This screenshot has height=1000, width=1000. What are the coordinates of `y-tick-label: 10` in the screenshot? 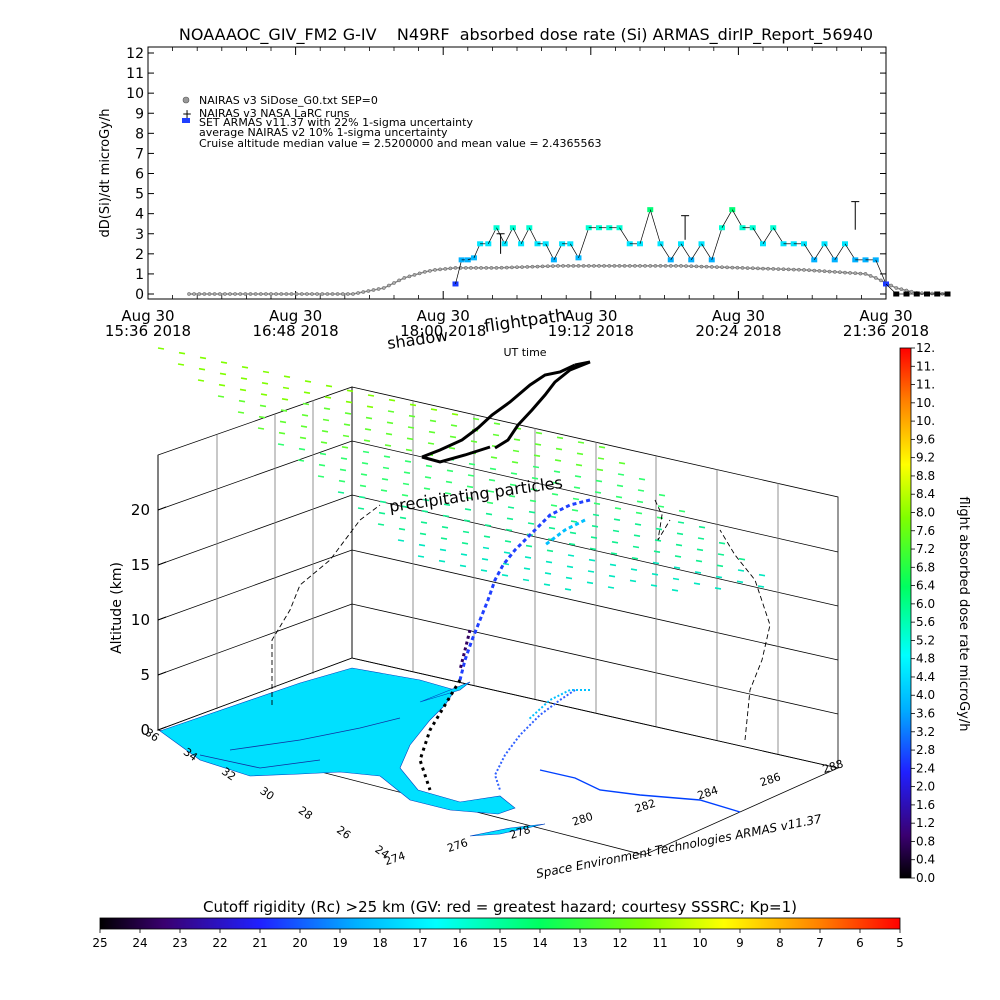 It's located at (135, 94).